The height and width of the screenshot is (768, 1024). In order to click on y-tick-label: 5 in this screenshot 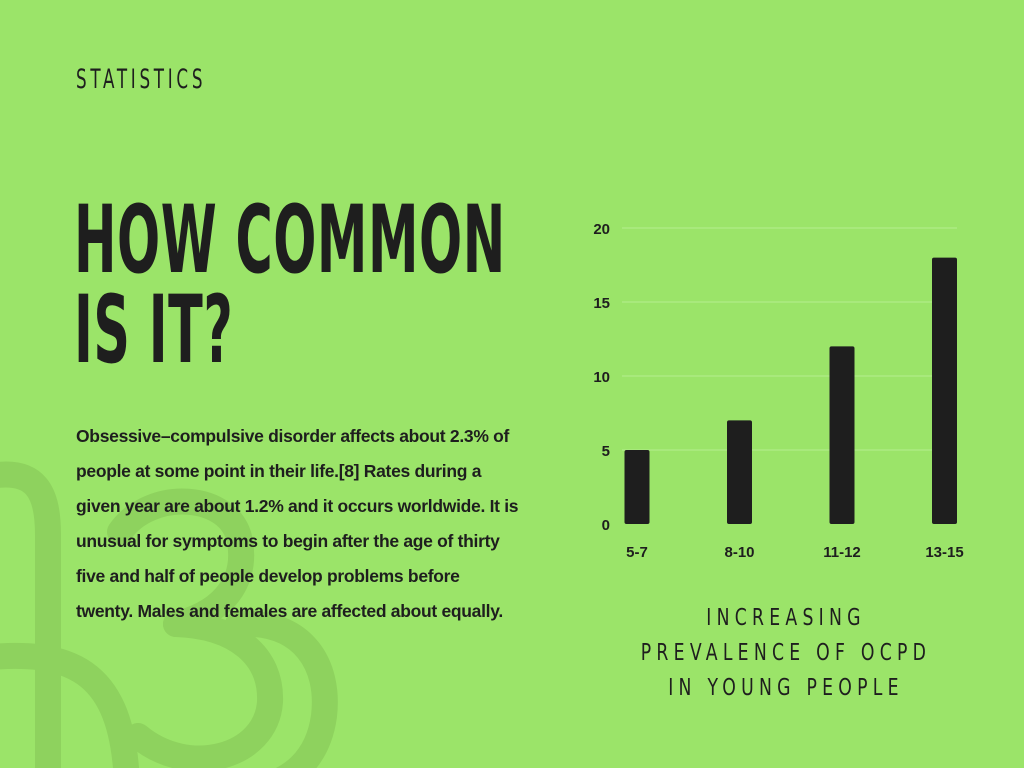, I will do `click(606, 451)`.